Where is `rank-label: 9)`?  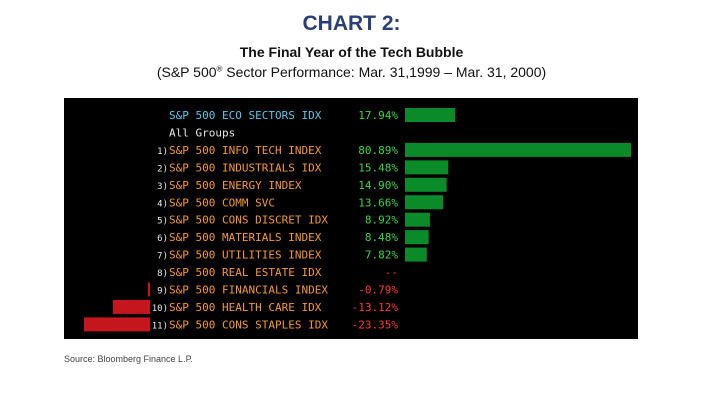
rank-label: 9) is located at coordinates (162, 292).